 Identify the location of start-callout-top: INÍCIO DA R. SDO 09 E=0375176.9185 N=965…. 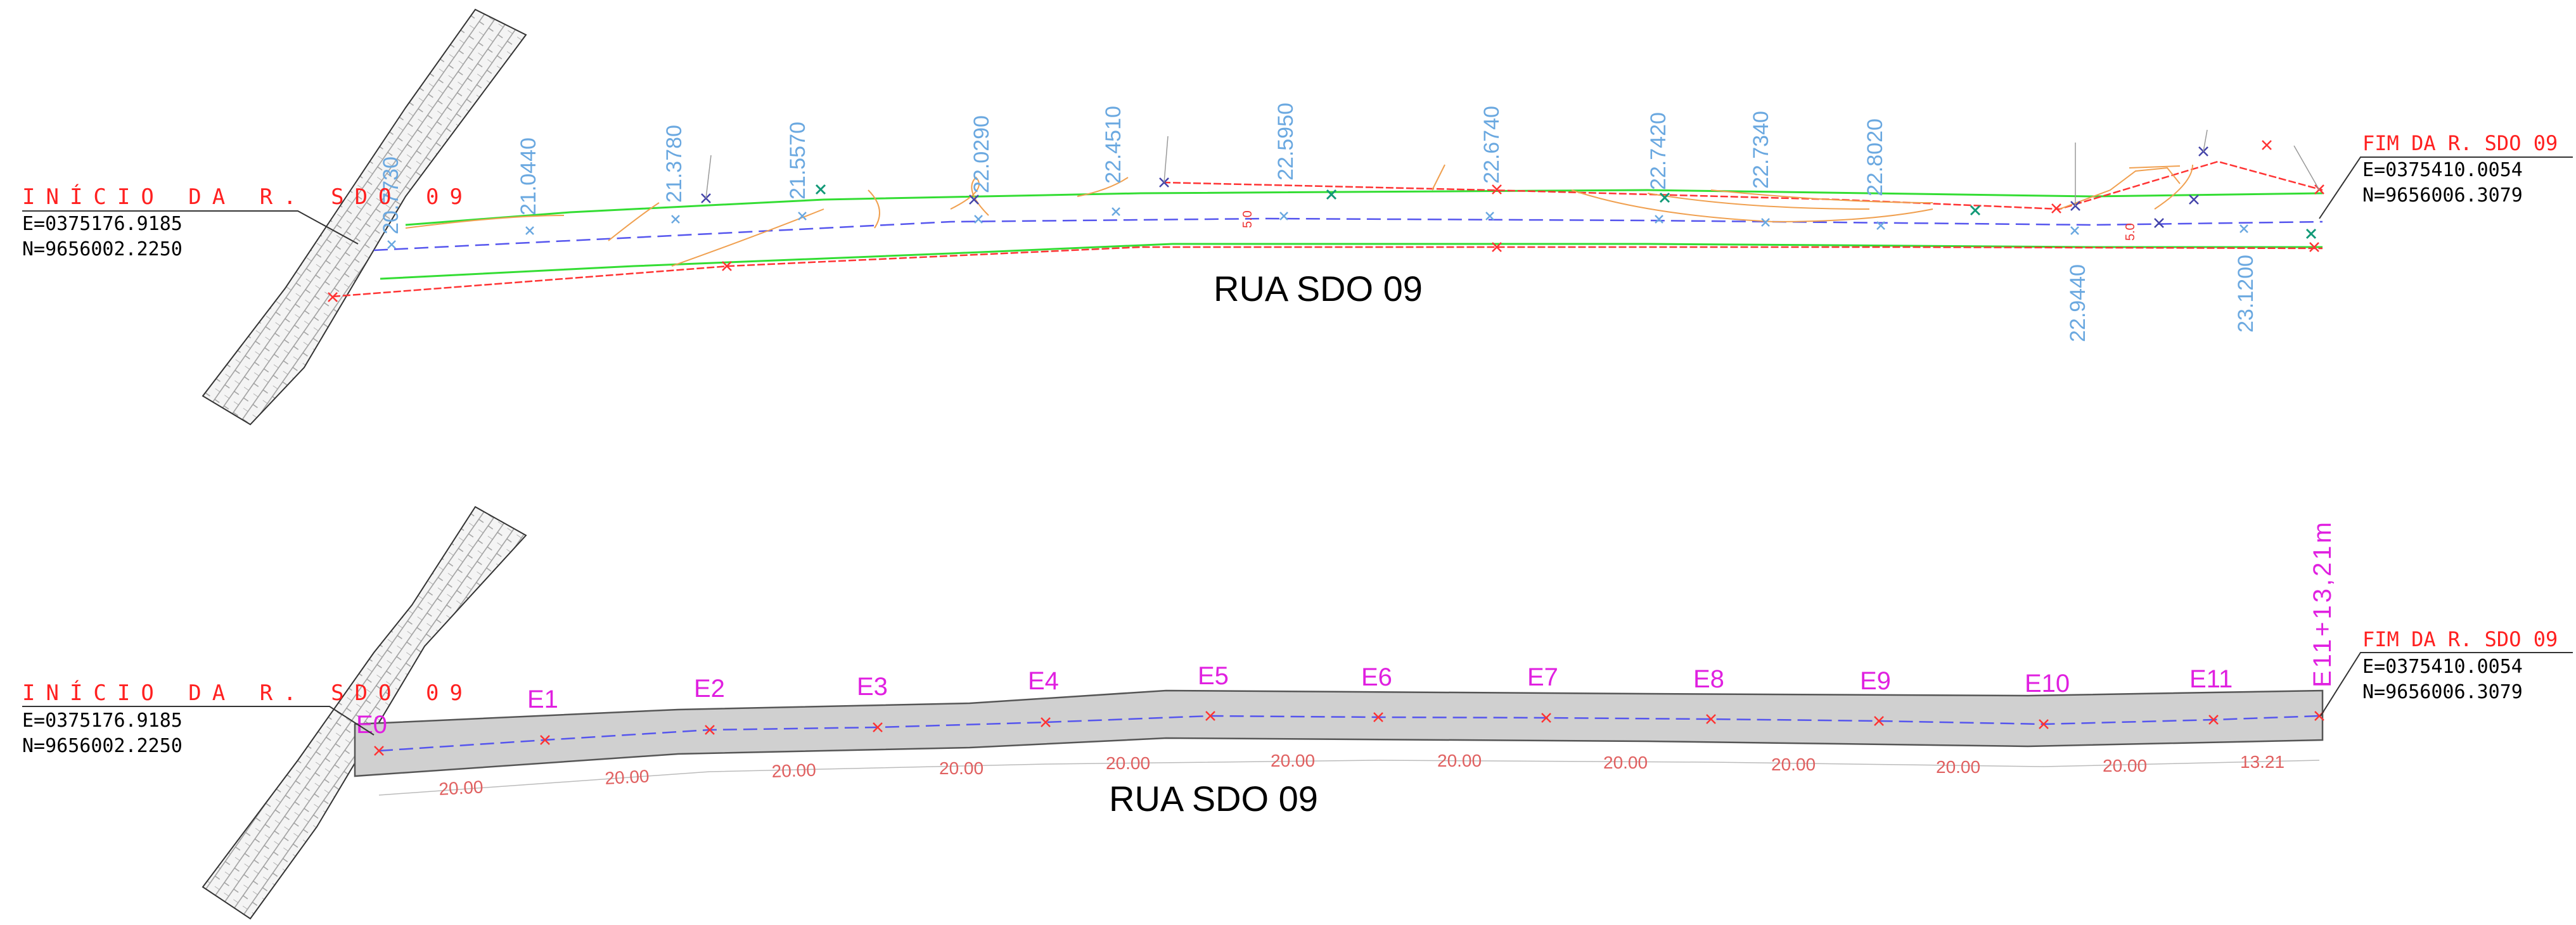
(247, 222).